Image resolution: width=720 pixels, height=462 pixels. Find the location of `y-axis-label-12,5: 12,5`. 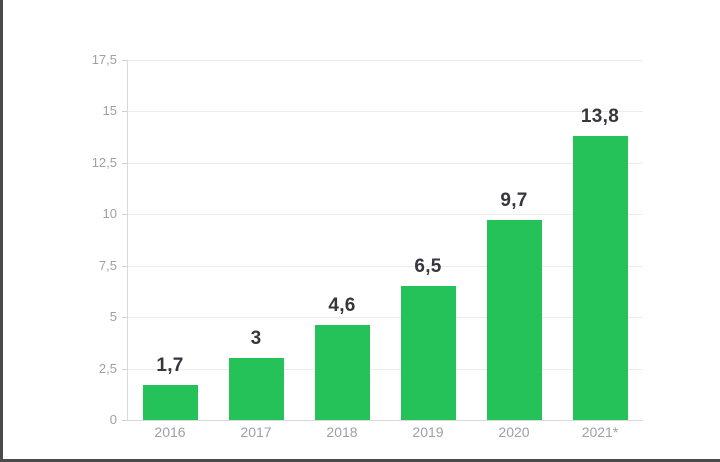

y-axis-label-12,5: 12,5 is located at coordinates (104, 162).